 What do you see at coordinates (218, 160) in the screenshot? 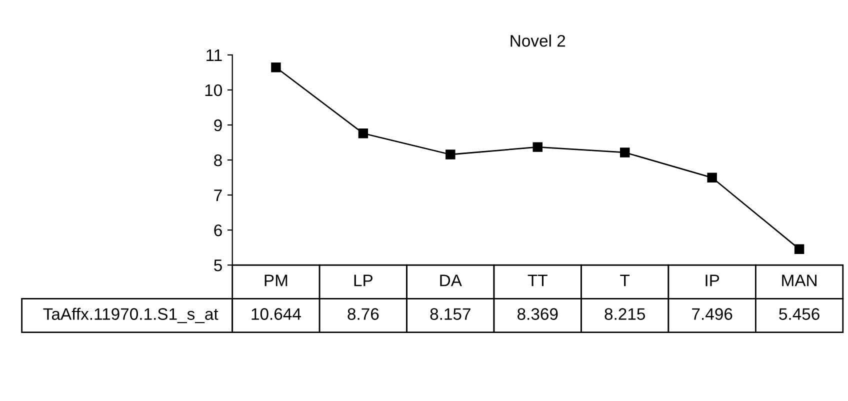
I see `y-tick-label: 8` at bounding box center [218, 160].